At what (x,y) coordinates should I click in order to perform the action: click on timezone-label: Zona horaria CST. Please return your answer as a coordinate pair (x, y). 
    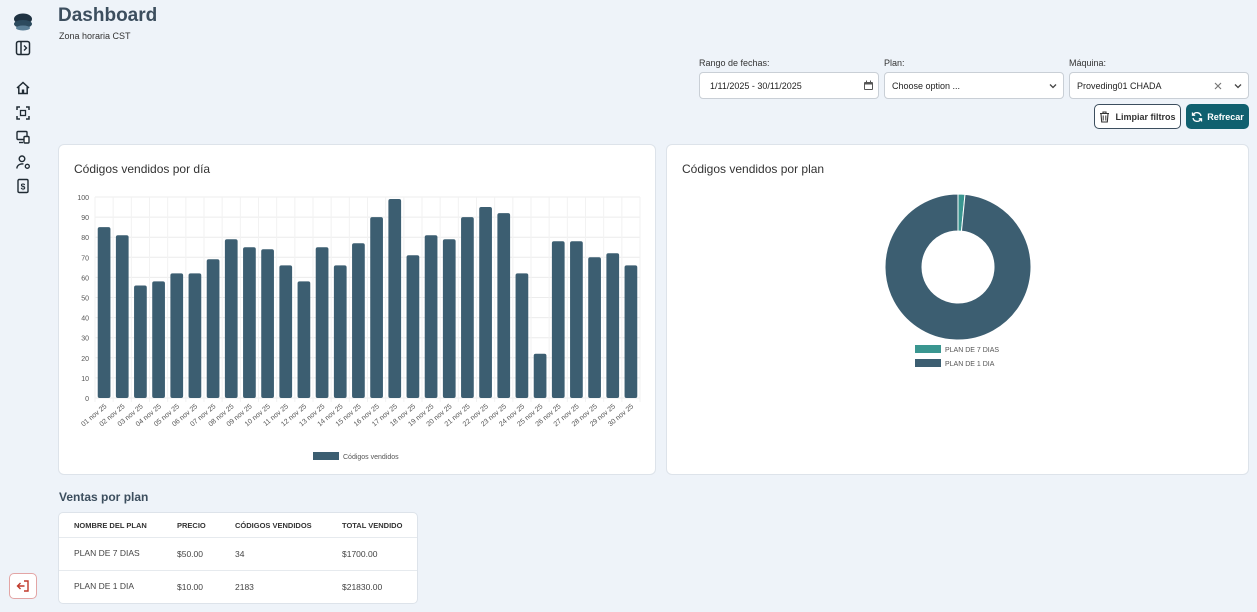
    Looking at the image, I should click on (95, 36).